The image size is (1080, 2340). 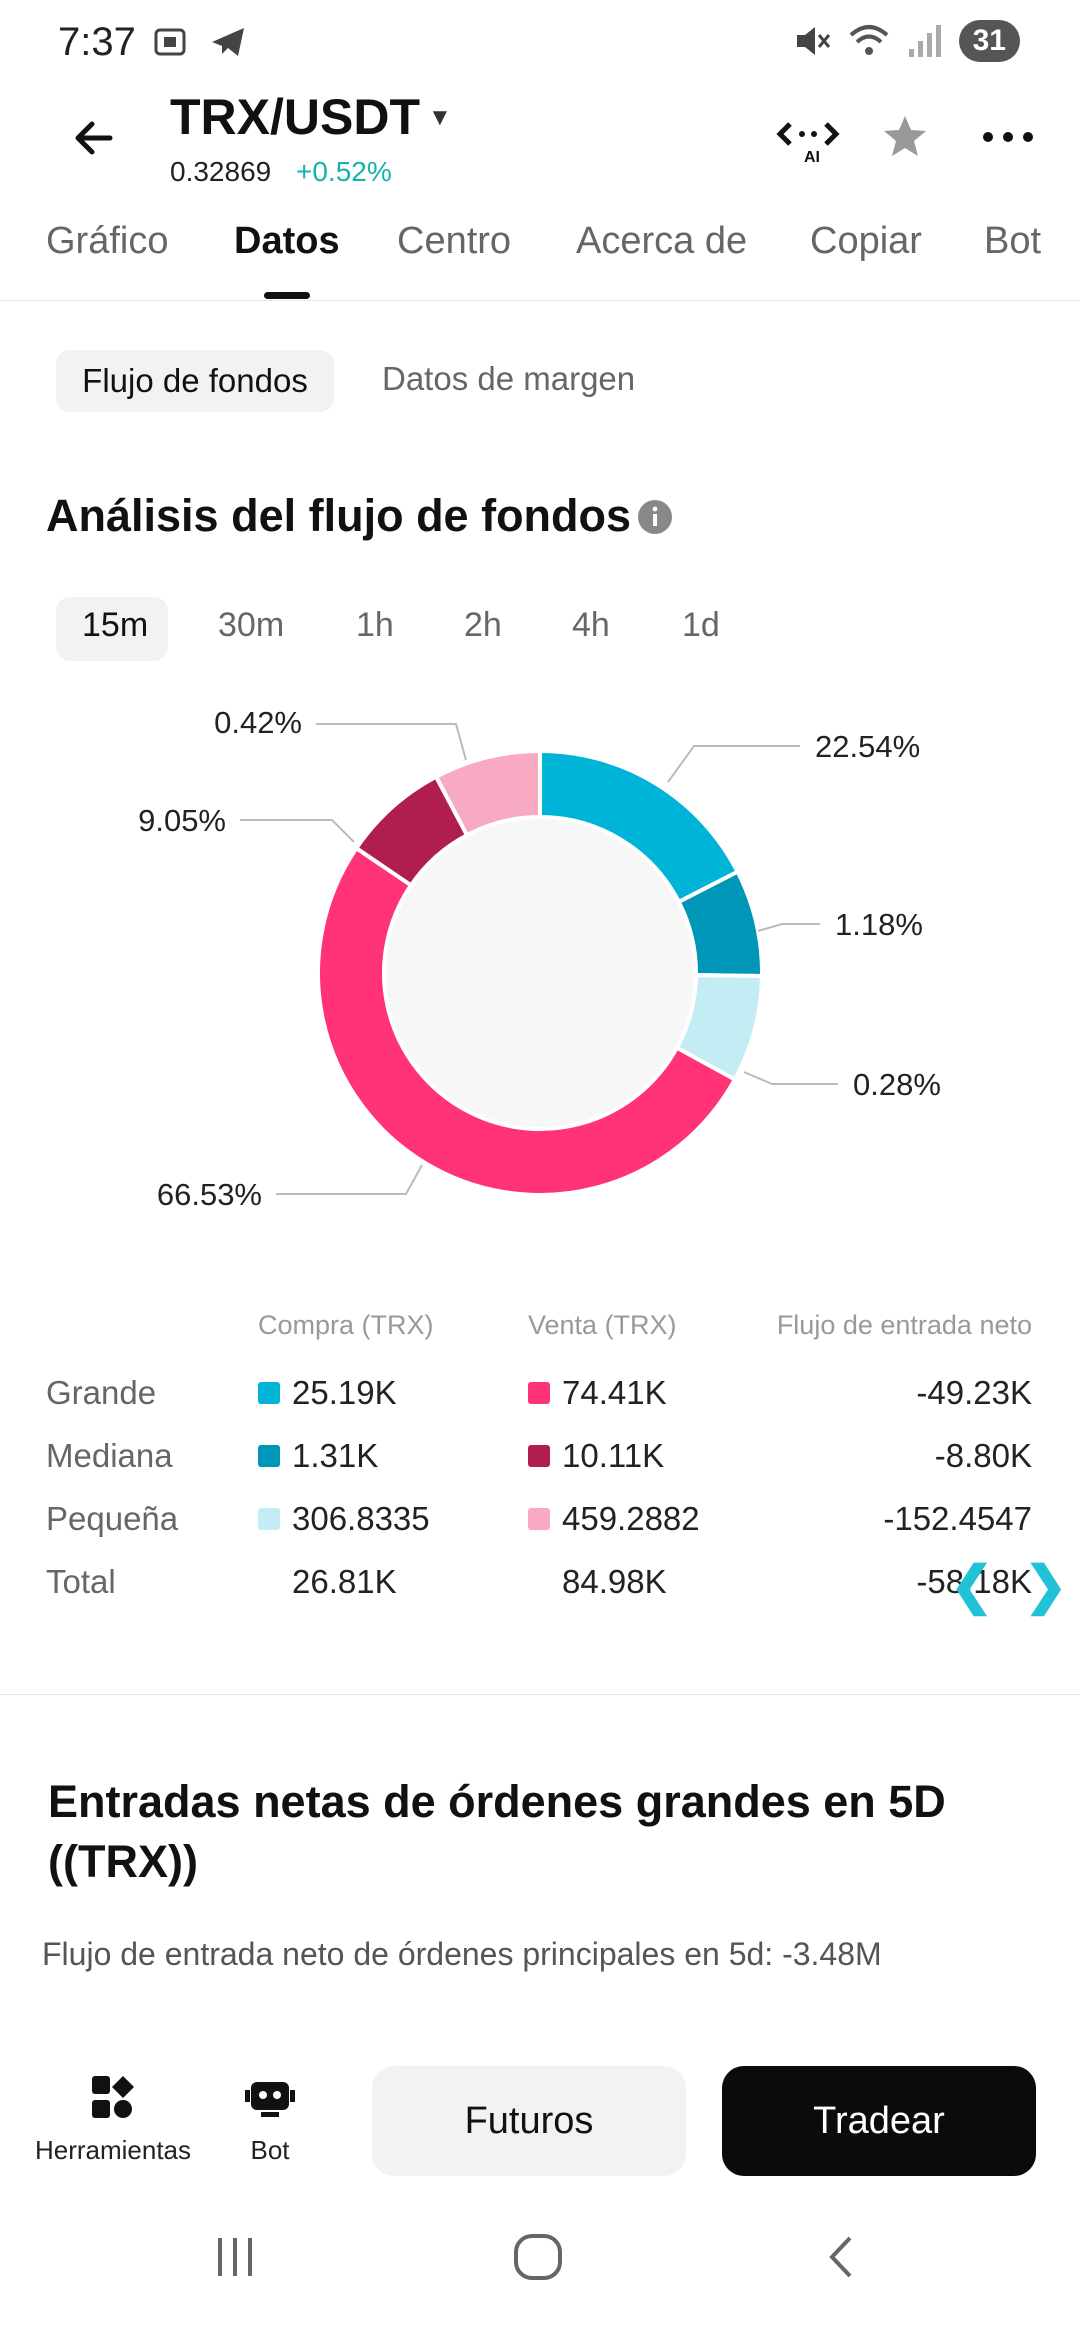 I want to click on mute-icon, so click(x=813, y=41).